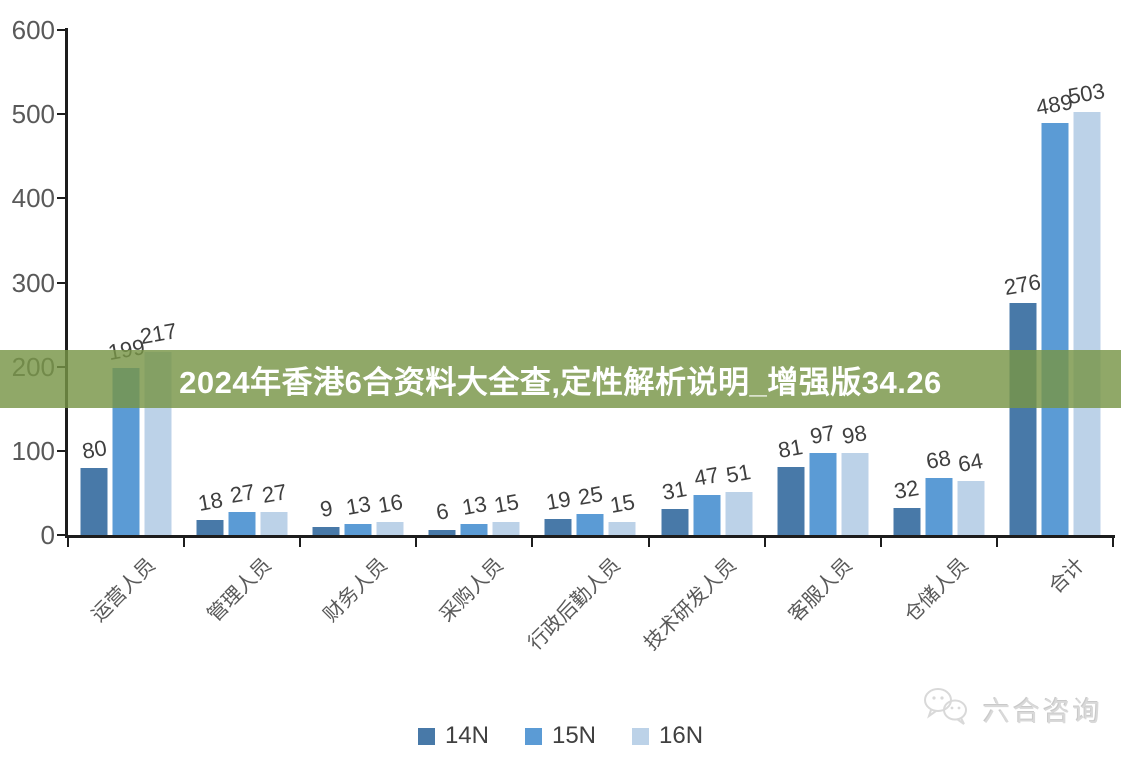 The image size is (1121, 757). What do you see at coordinates (390, 503) in the screenshot?
I see `bar-value-label: 16` at bounding box center [390, 503].